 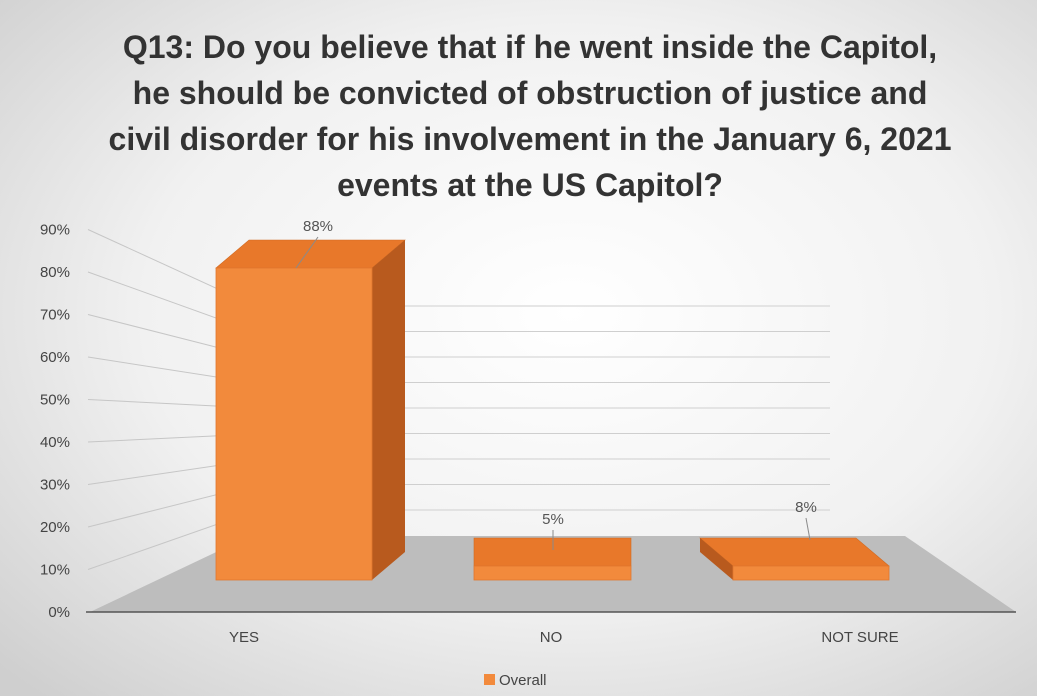 I want to click on legend-label: Overall, so click(x=523, y=680).